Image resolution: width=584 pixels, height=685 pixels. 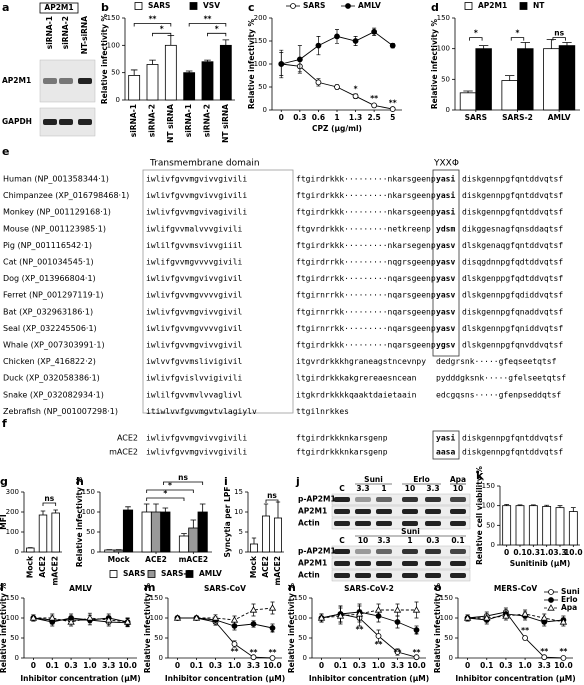 I want to click on lane-label: C, so click(x=342, y=488).